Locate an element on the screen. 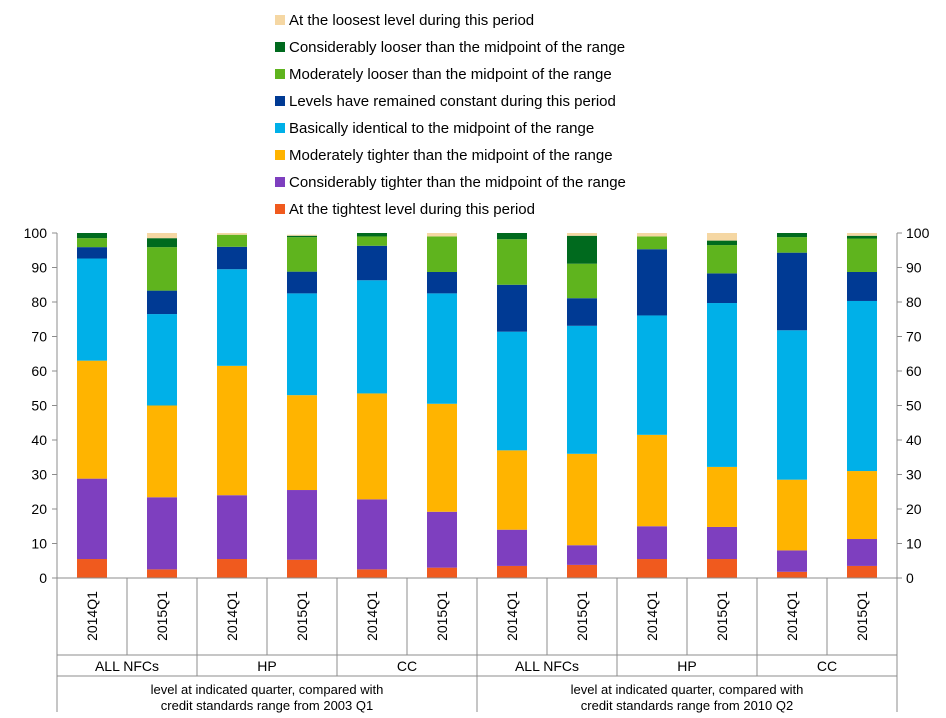  y-tick-label-right: 40 is located at coordinates (914, 440).